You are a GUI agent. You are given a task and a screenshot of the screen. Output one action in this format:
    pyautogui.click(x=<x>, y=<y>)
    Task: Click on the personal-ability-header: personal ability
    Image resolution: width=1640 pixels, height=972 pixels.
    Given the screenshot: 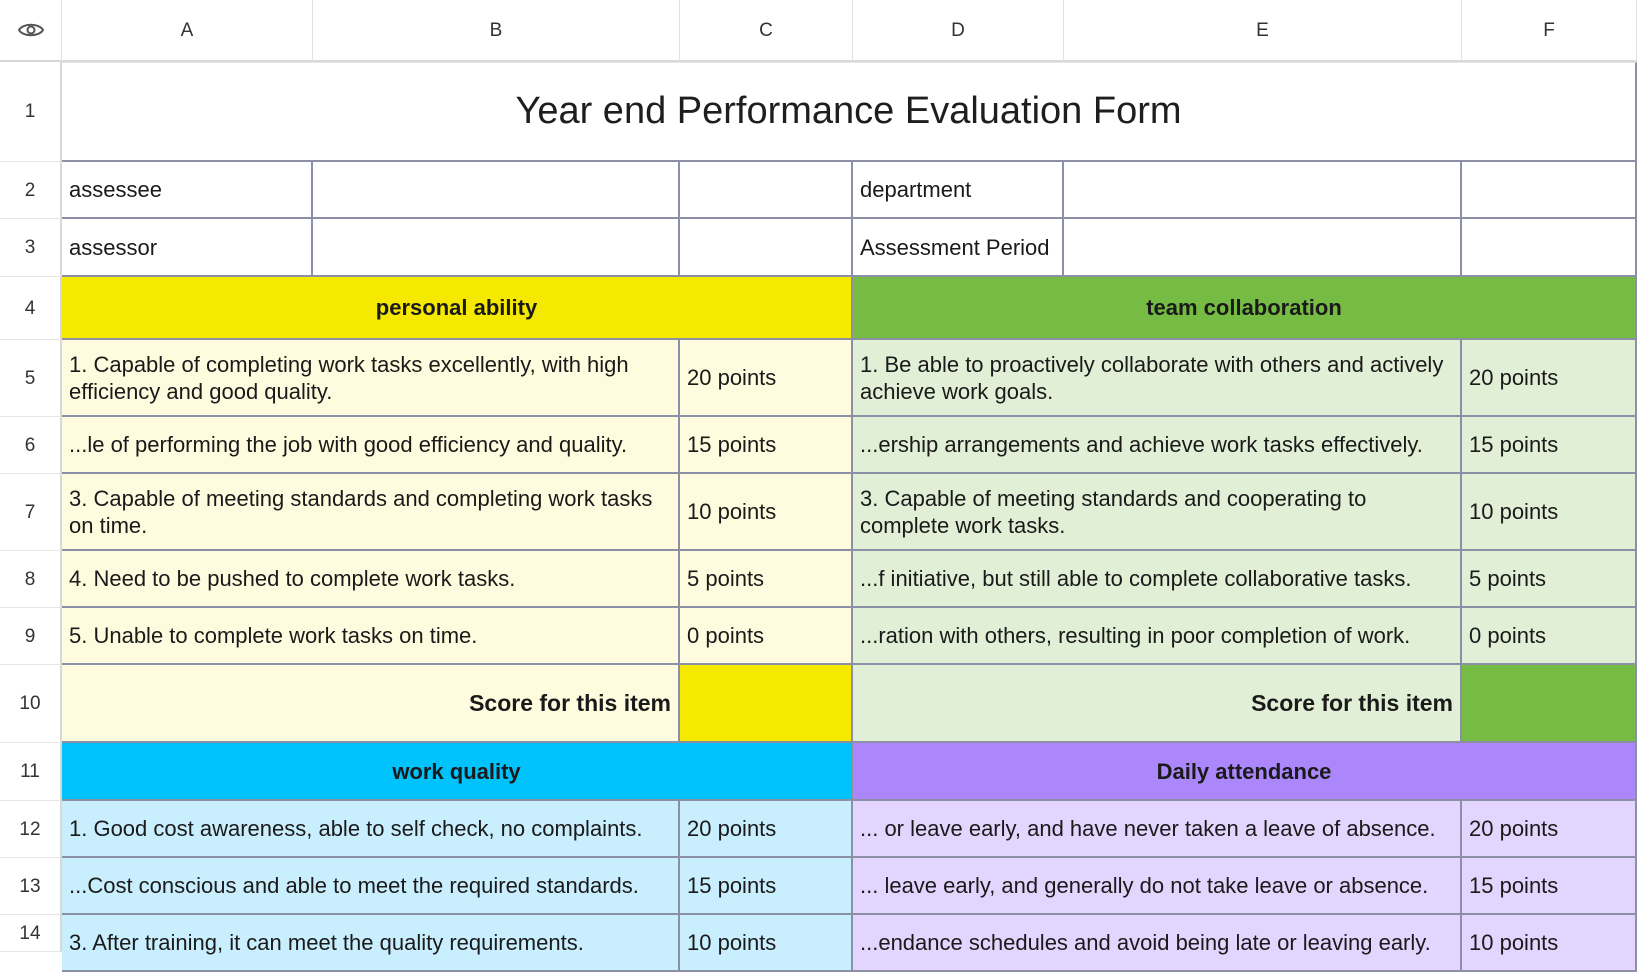 What is the action you would take?
    pyautogui.click(x=457, y=308)
    